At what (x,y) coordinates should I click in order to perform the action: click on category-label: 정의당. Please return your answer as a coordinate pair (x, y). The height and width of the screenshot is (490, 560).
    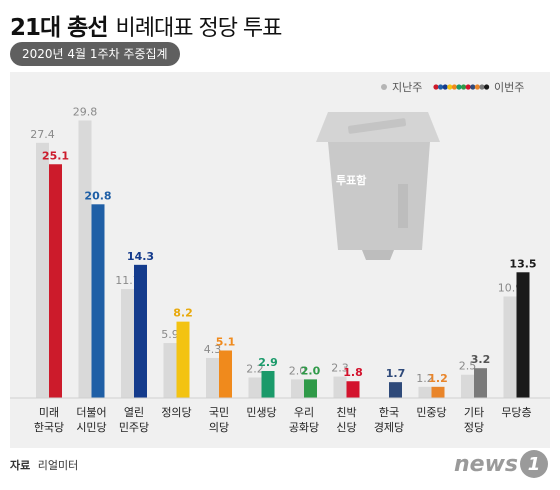
    Looking at the image, I should click on (176, 412).